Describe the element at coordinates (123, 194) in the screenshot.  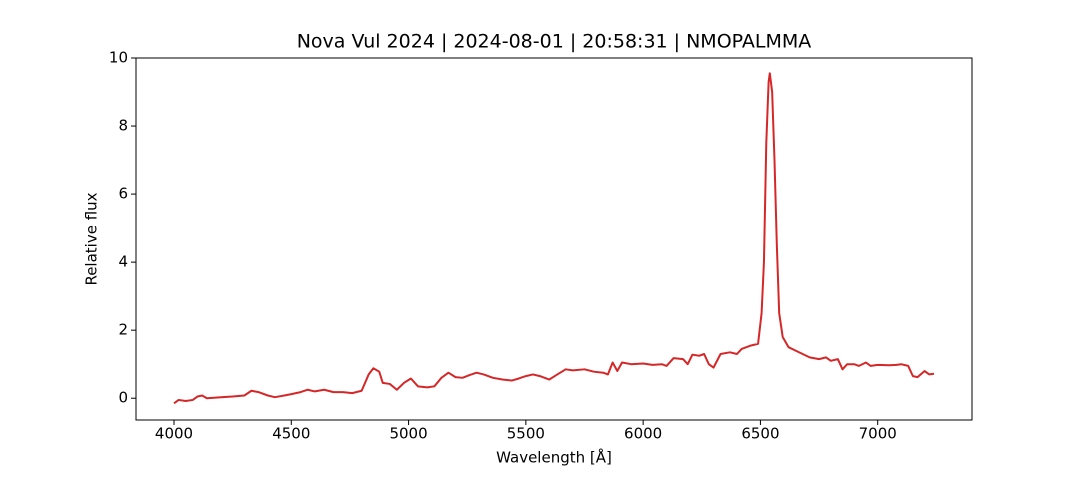
I see `y-tick-label: 6` at that location.